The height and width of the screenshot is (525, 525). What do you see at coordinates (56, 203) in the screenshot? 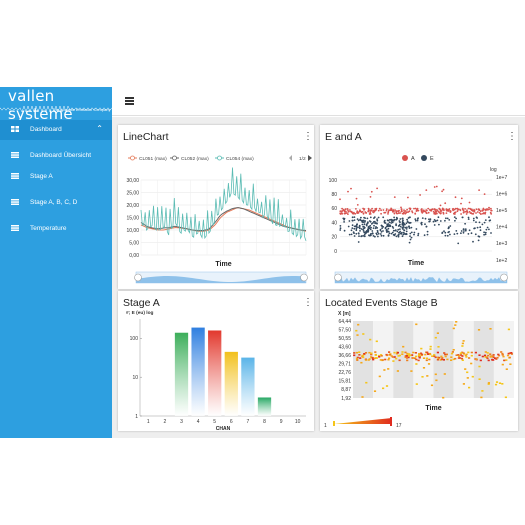
I see `sidebar-item-stage-abcd: Stage A, B, C, D` at bounding box center [56, 203].